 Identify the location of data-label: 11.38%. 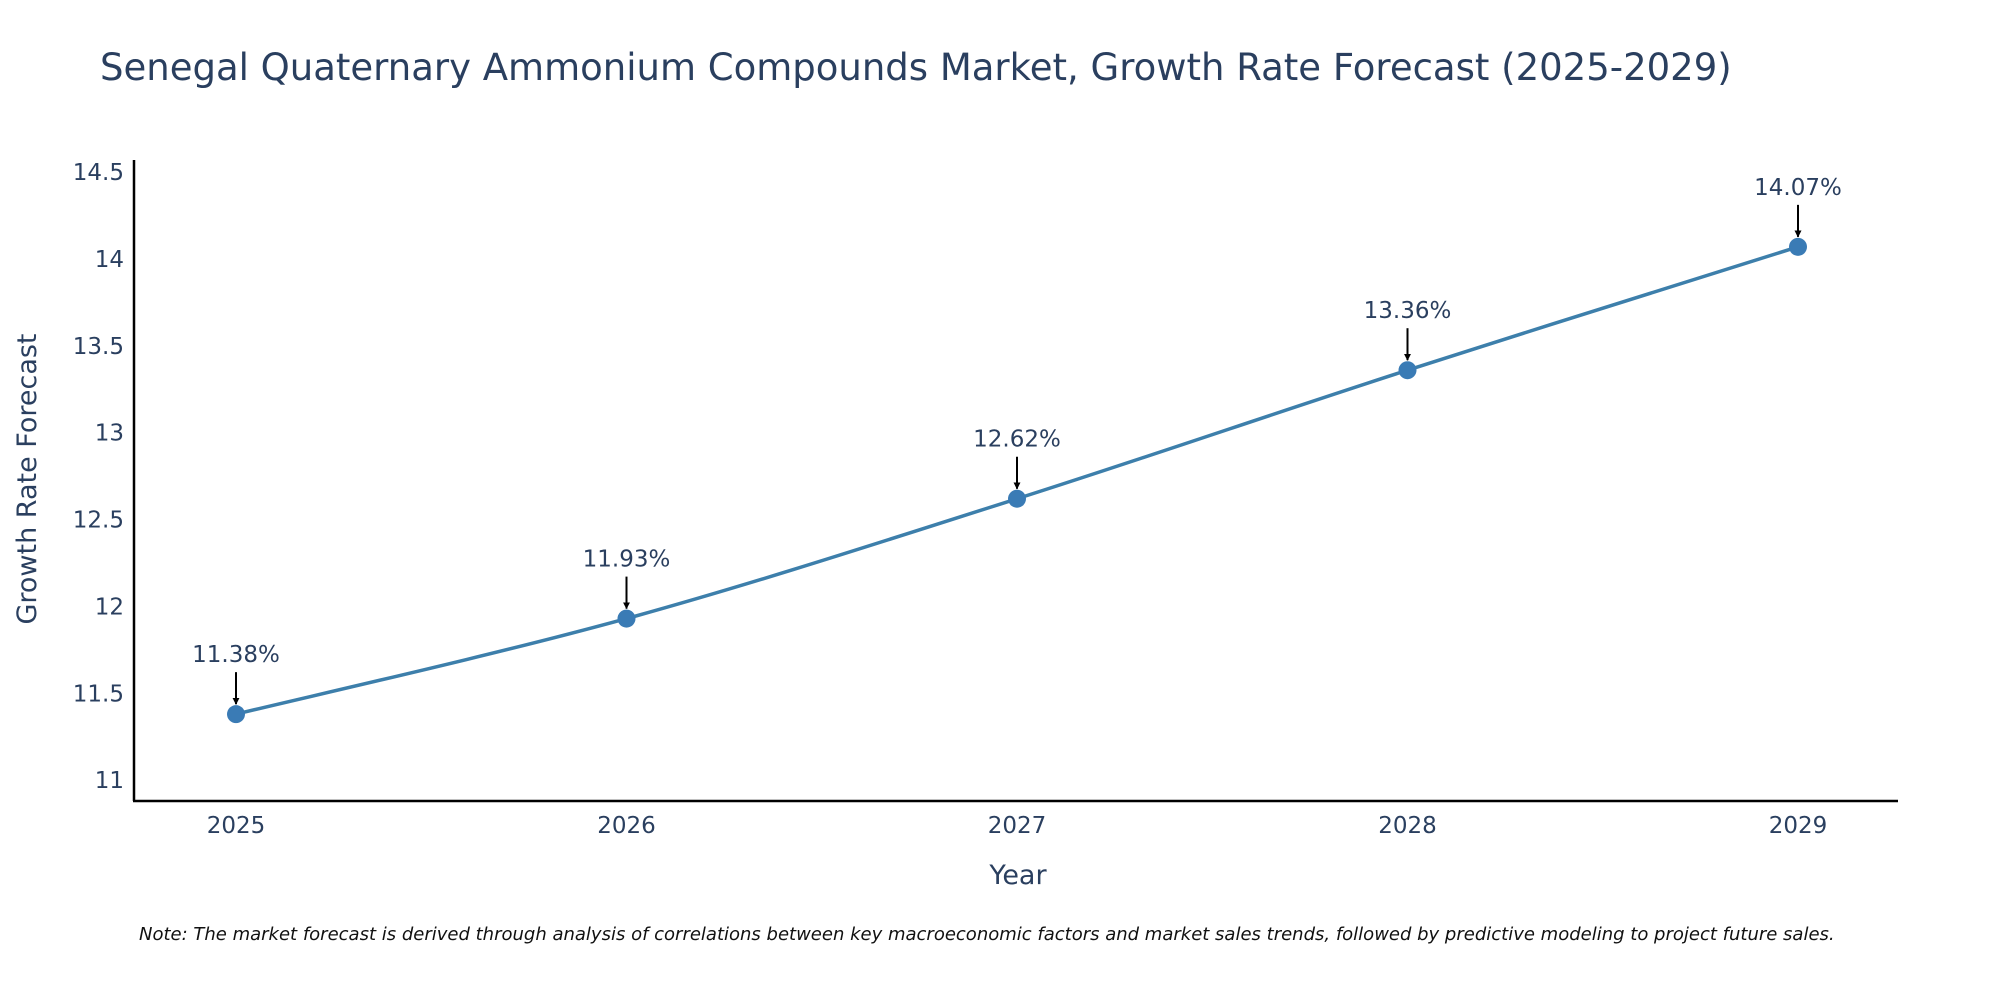
(236, 655).